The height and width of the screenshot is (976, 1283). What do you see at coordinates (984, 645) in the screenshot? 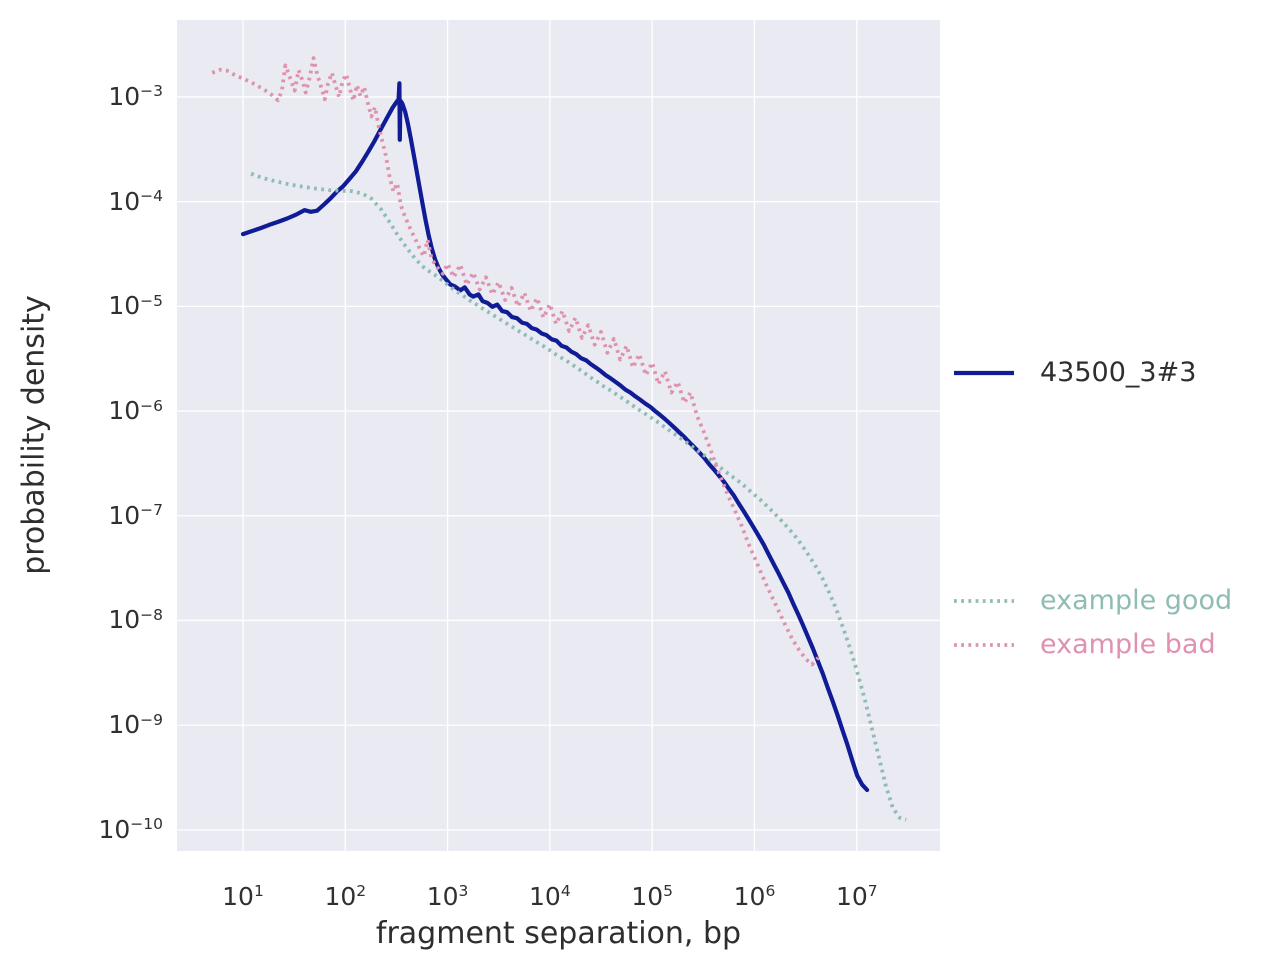
I see `legend-line-example-bad` at bounding box center [984, 645].